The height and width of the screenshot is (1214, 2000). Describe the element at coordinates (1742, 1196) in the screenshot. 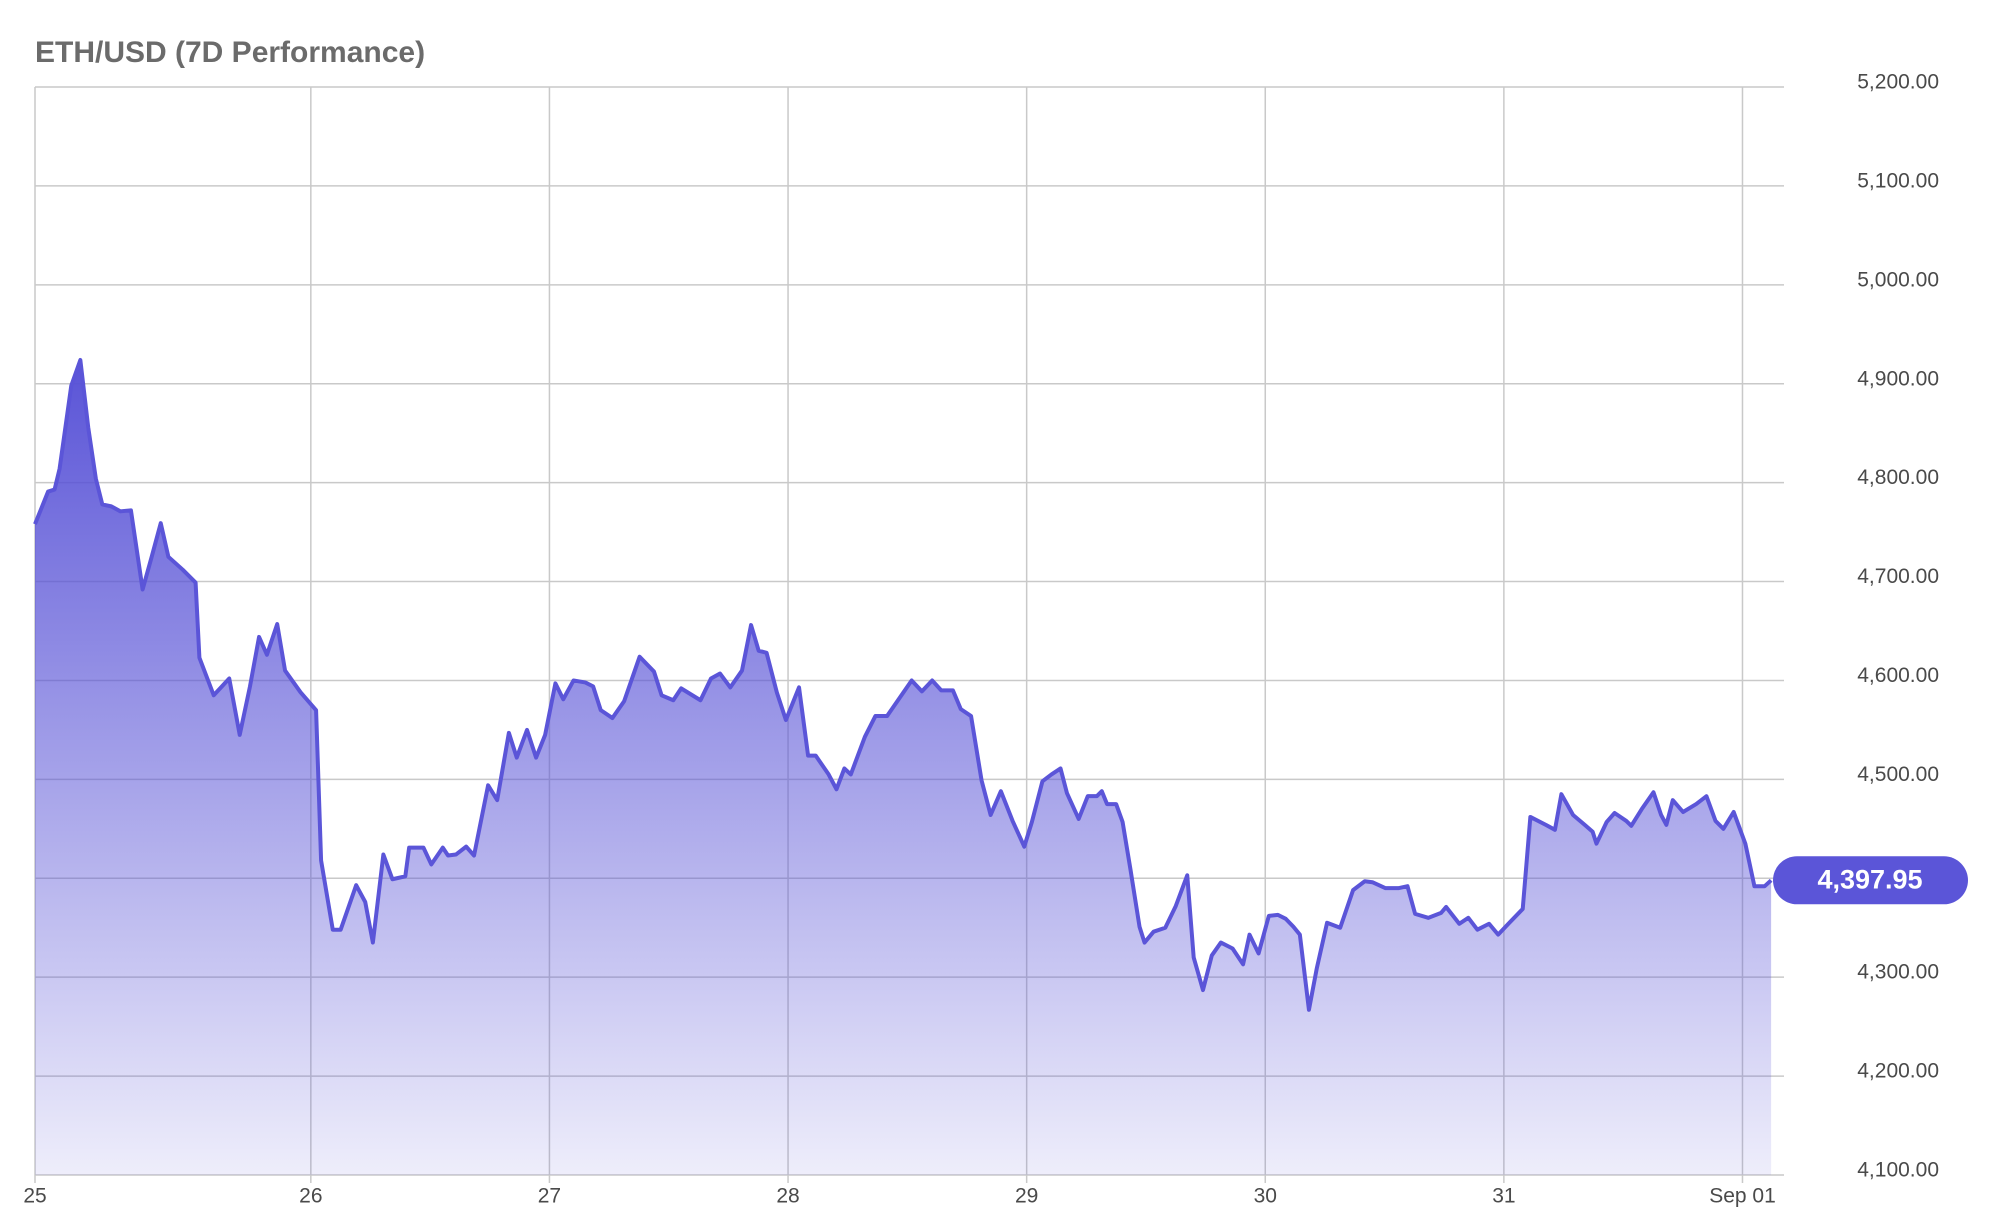

I see `x-tick-label: Sep 01` at that location.